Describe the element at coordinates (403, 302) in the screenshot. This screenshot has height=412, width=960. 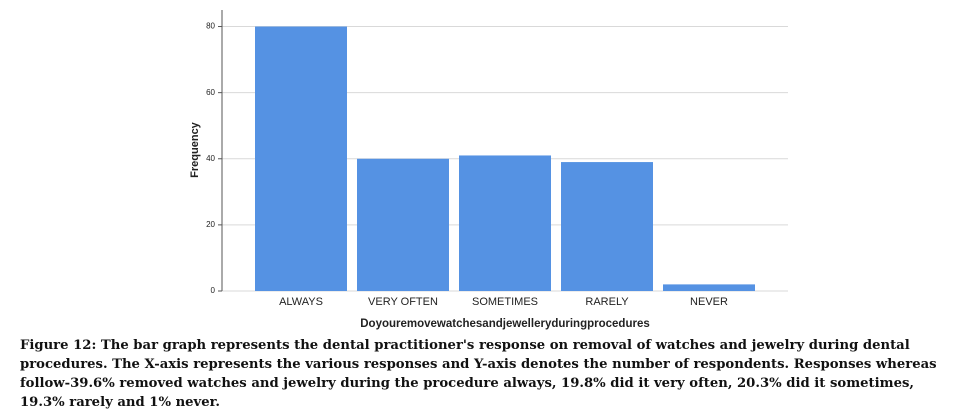
I see `x-tick-label: VERY OFTEN` at that location.